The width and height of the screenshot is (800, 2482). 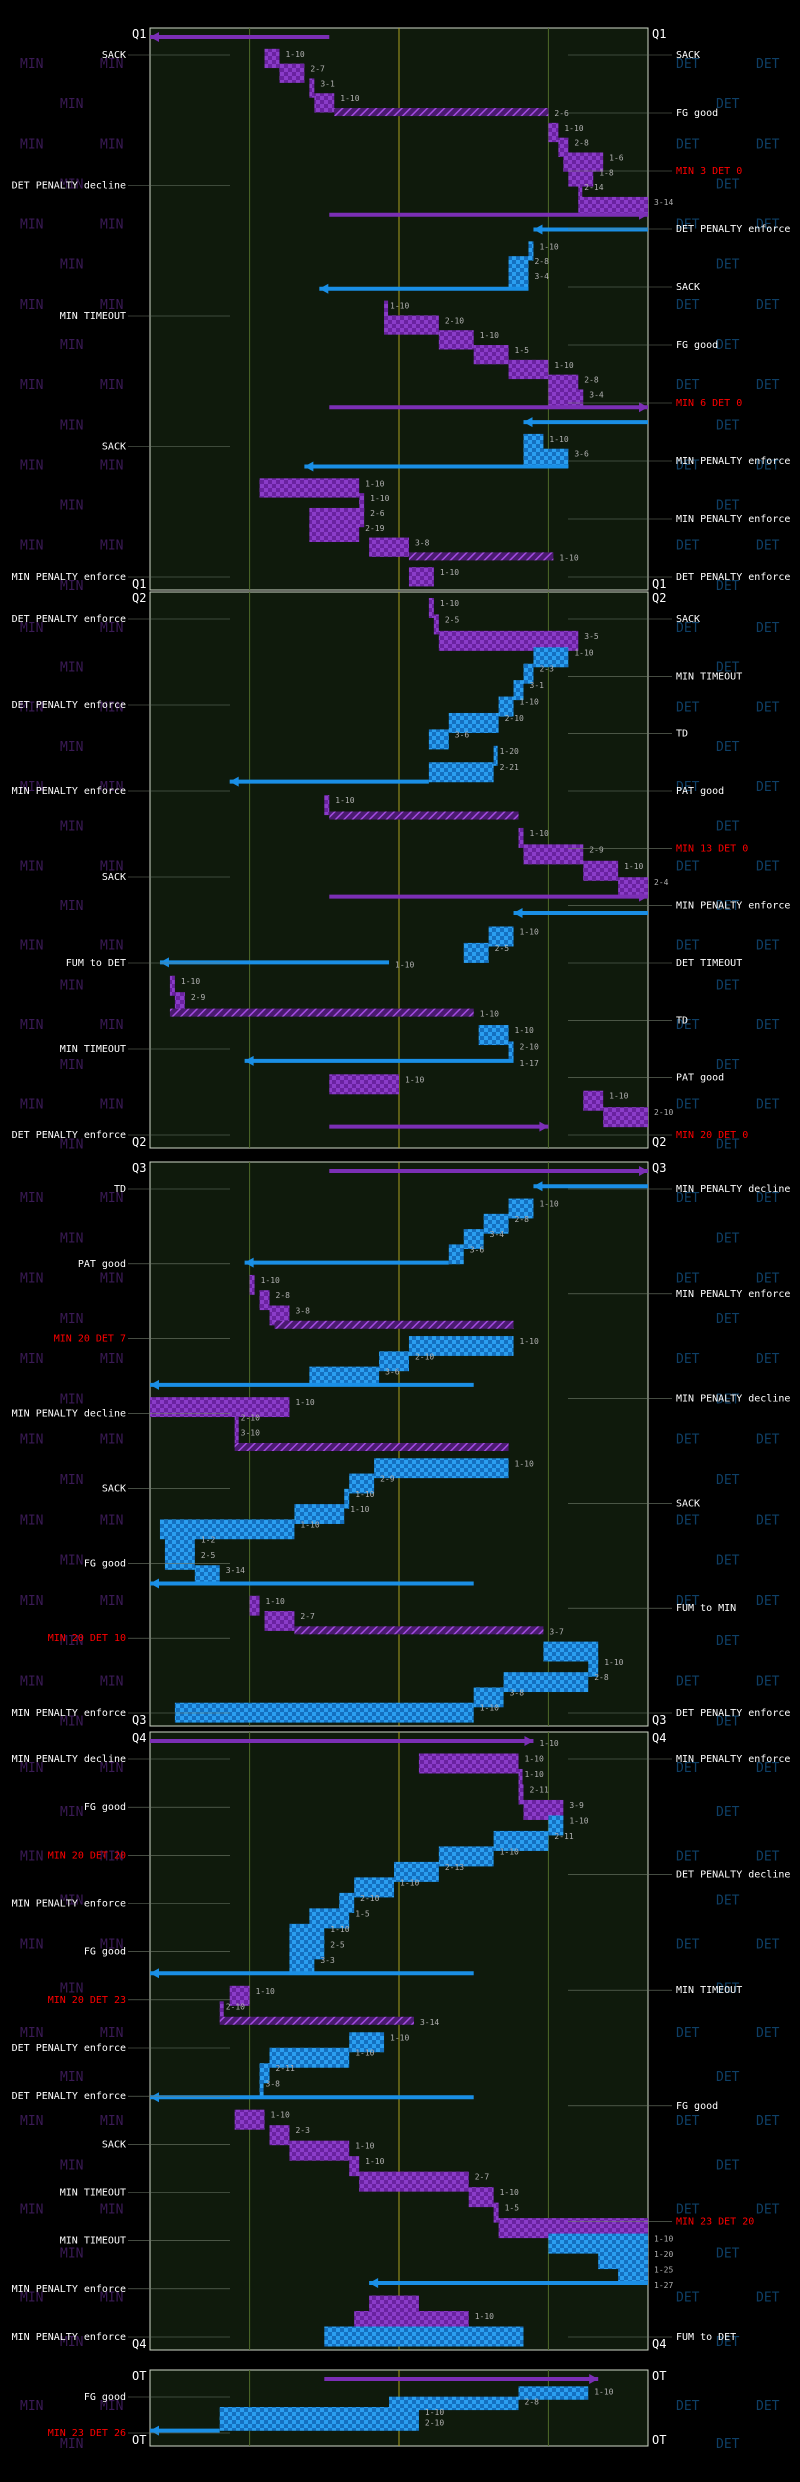 What do you see at coordinates (563, 1836) in the screenshot?
I see `down-distance-label: 2-11` at bounding box center [563, 1836].